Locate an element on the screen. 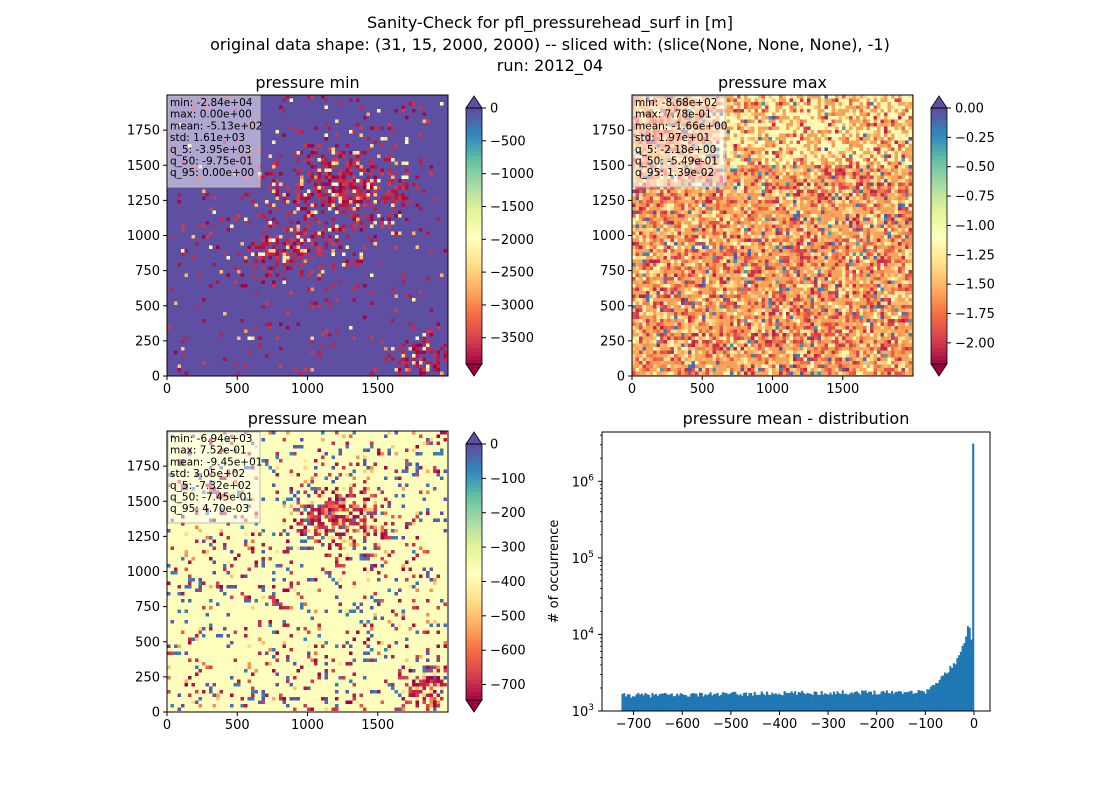 The height and width of the screenshot is (800, 1100). stats-line: min: -2.84e+04 is located at coordinates (211, 103).